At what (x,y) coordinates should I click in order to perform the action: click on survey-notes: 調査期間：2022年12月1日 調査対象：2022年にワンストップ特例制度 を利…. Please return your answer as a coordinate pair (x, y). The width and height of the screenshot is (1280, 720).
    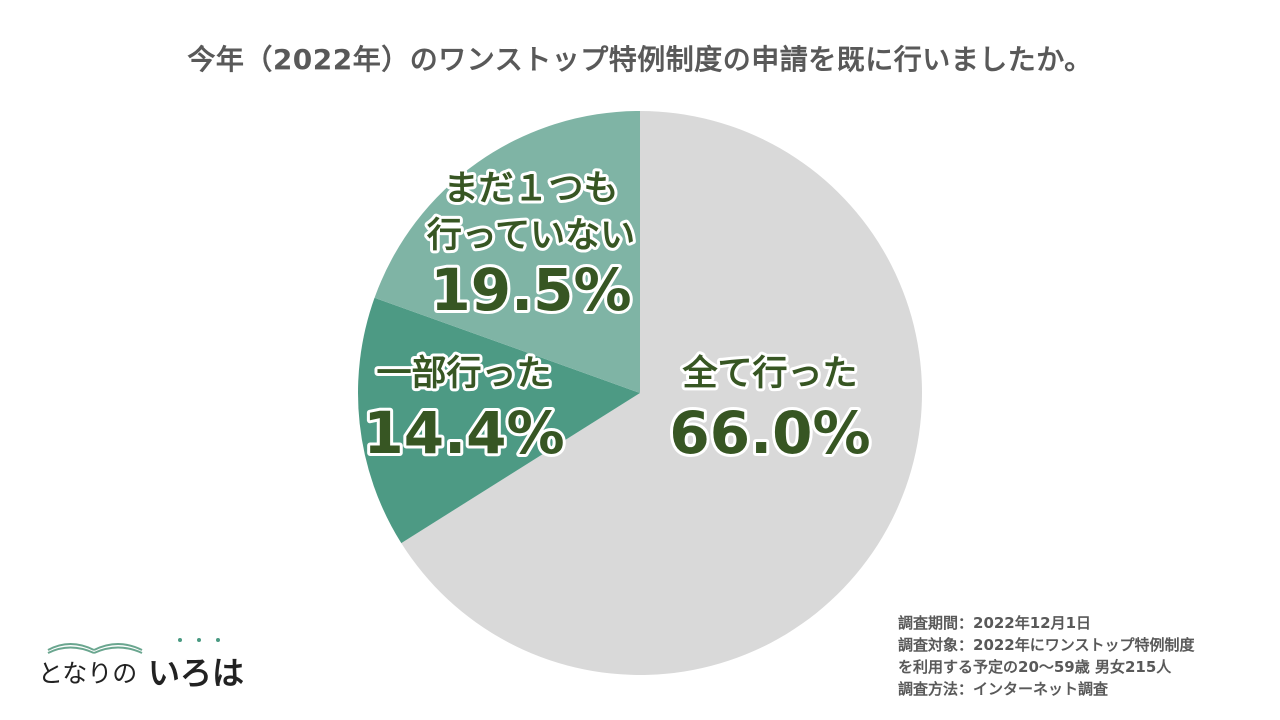
    Looking at the image, I should click on (1046, 656).